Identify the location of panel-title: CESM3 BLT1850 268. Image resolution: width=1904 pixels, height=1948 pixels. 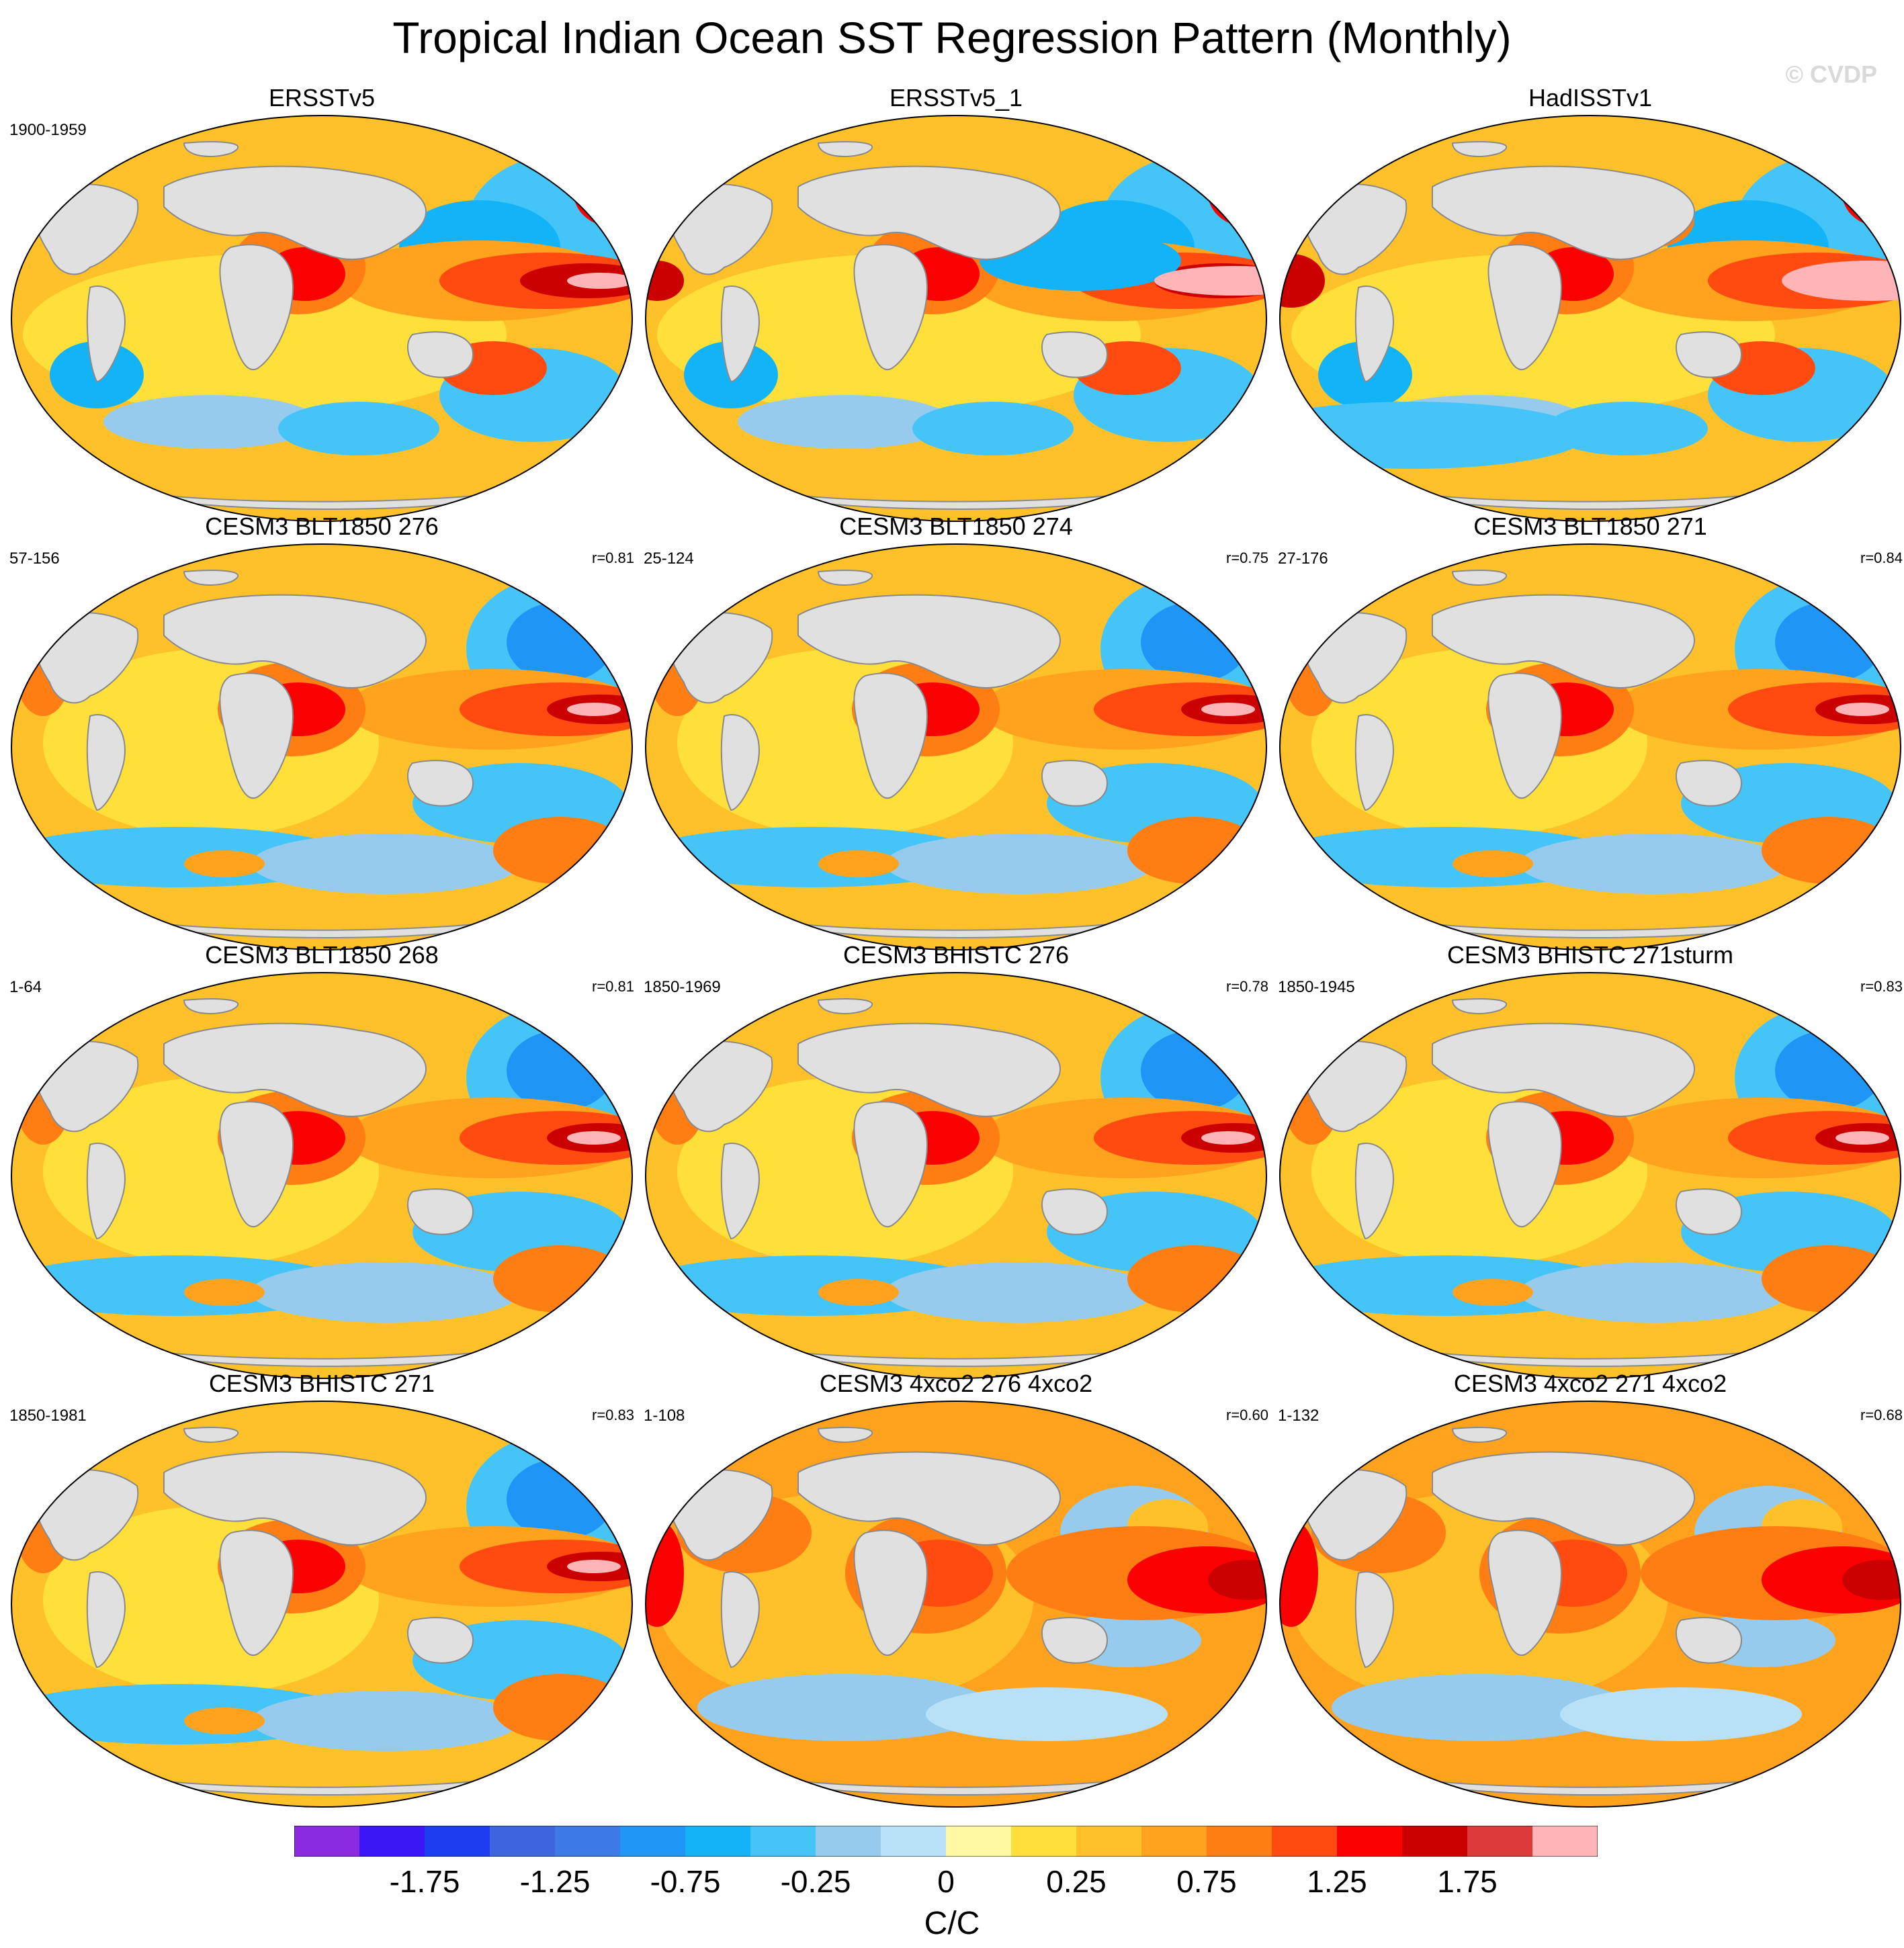
(322, 955).